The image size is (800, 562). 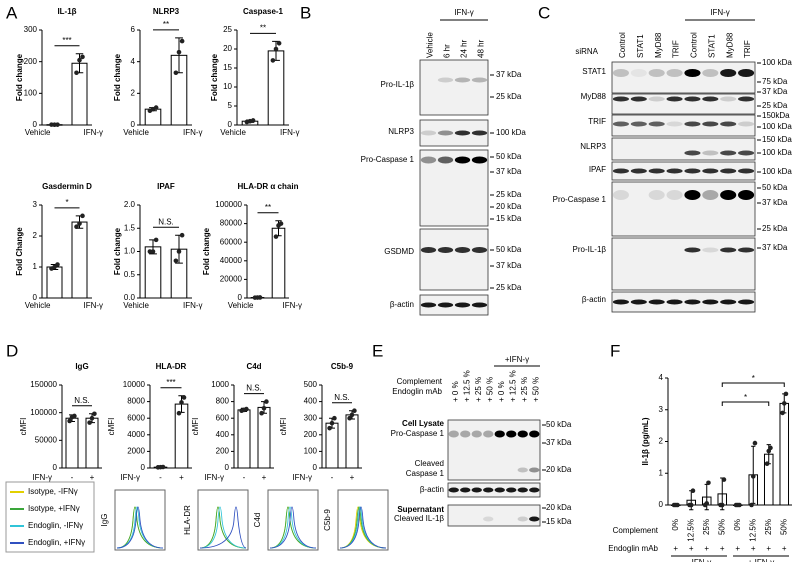 What do you see at coordinates (690, 530) in the screenshot?
I see `x-tick-label: 12.5%` at bounding box center [690, 530].